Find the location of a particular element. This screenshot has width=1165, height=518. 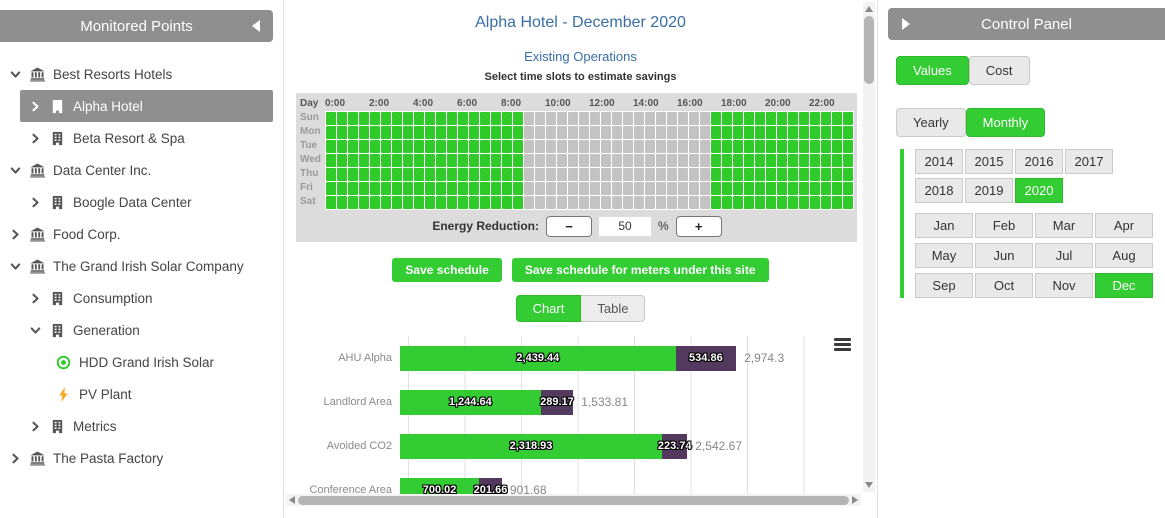

save-schedule-all-meters-button: Save schedule for meters under this site is located at coordinates (640, 270).